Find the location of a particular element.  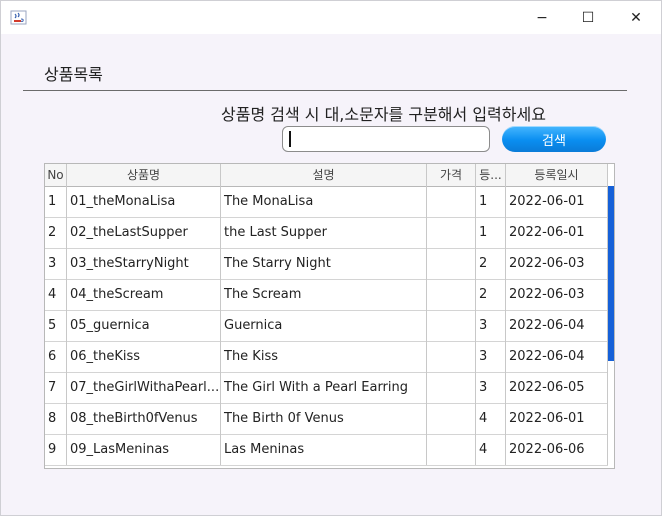

cell-description: Guernica is located at coordinates (324, 325).